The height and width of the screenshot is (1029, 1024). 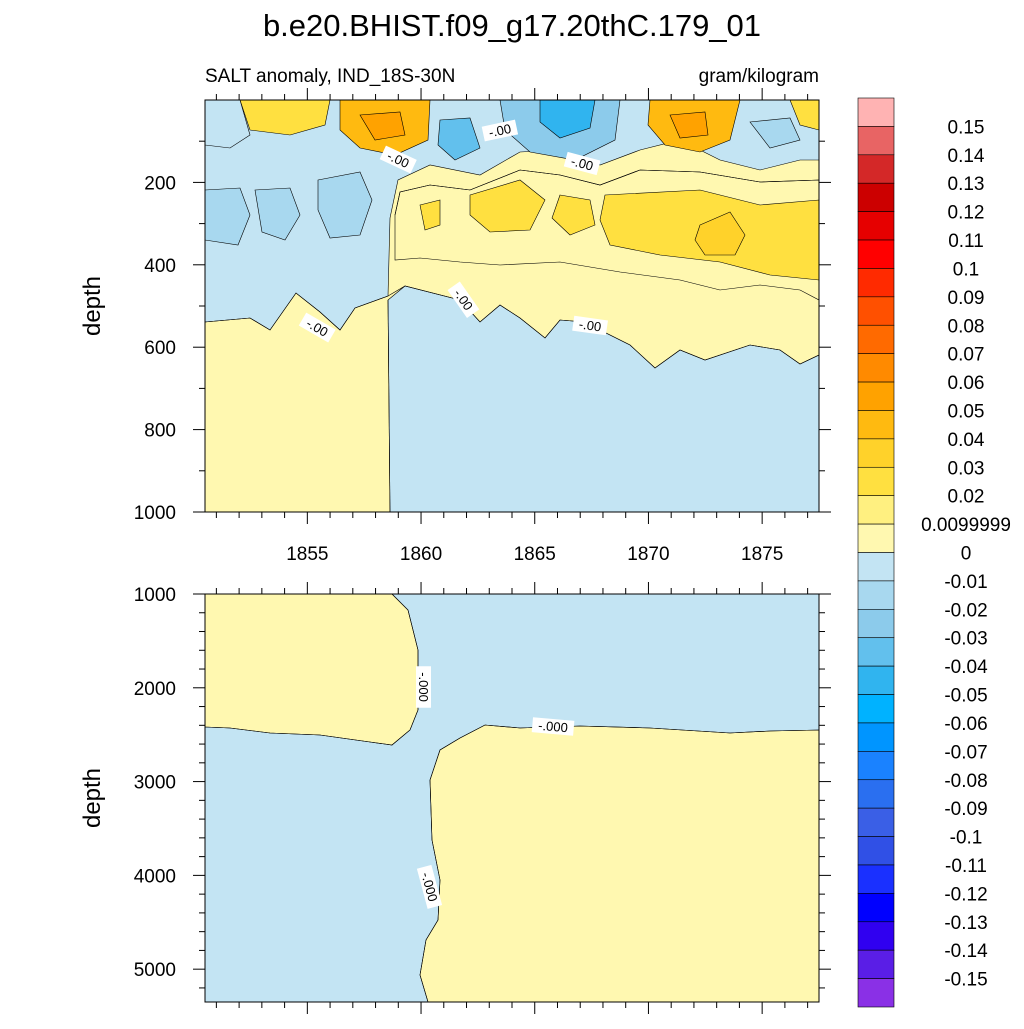 I want to click on x-tick-label: 1855, so click(x=307, y=554).